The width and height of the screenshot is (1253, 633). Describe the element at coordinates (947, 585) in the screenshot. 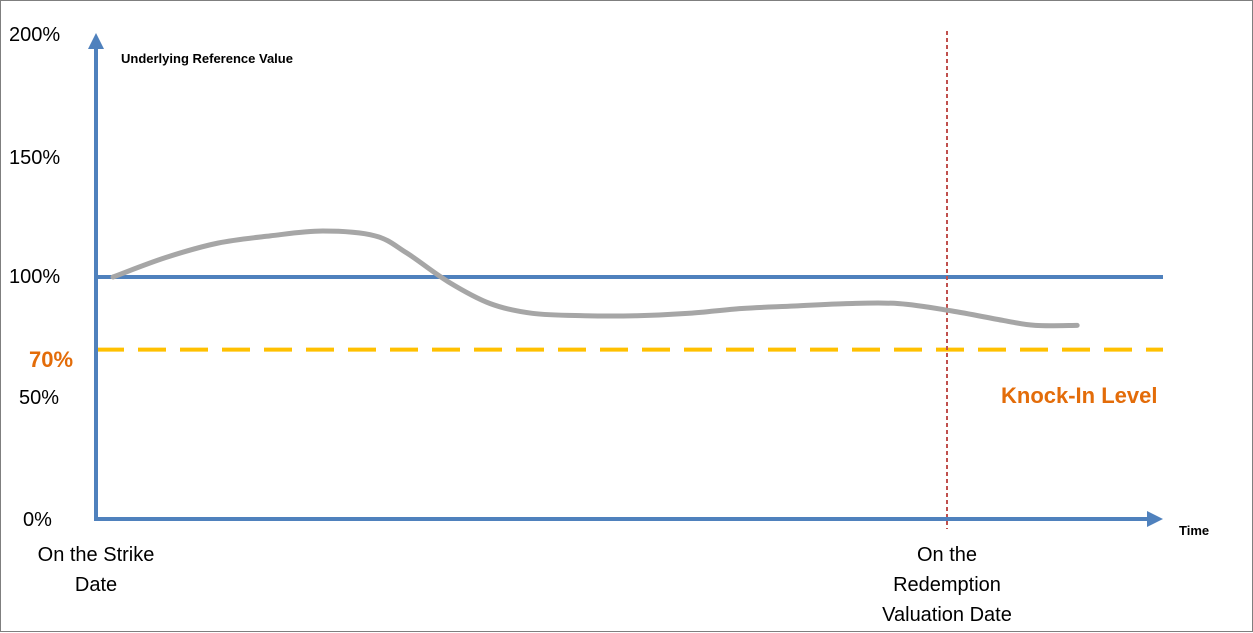

I see `x-category-label: Redemption` at that location.